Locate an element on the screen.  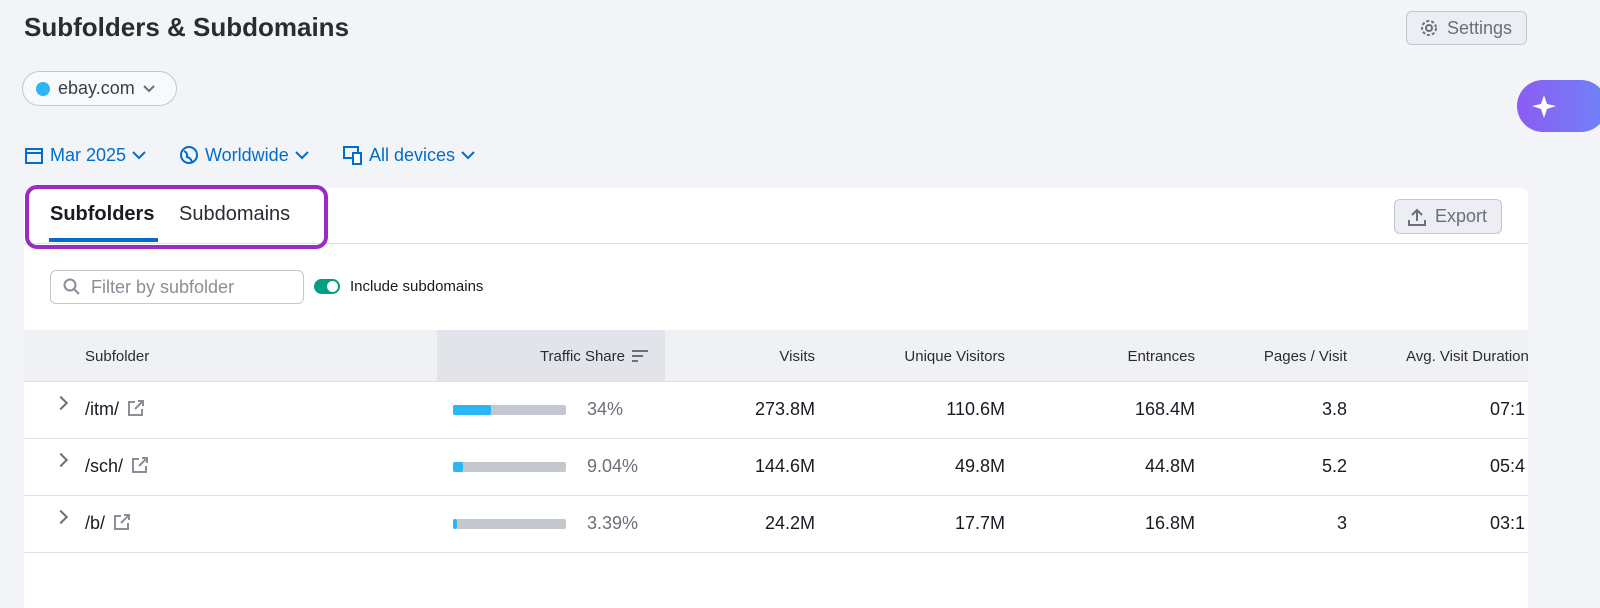
tab: Subdomains is located at coordinates (235, 214).